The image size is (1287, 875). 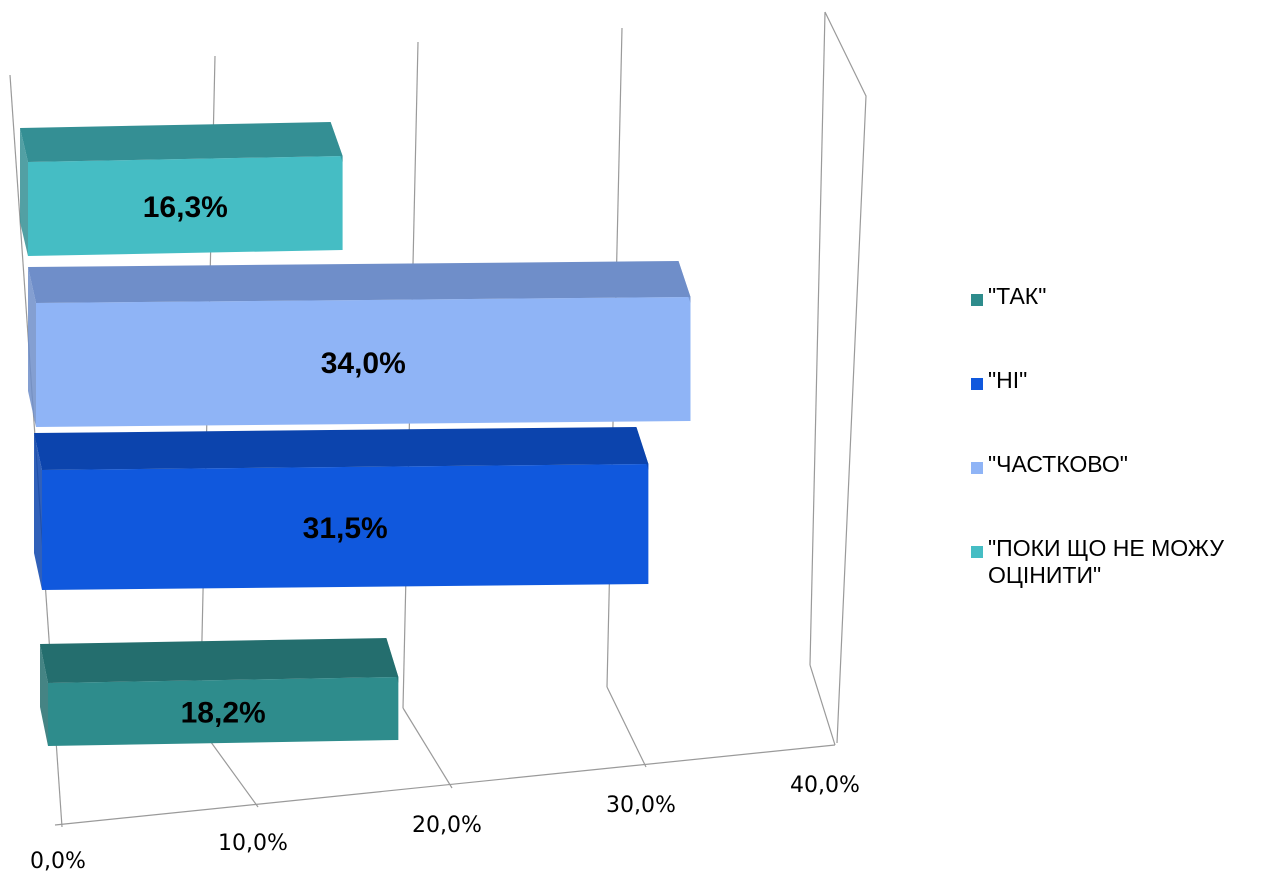 What do you see at coordinates (253, 843) in the screenshot?
I see `x-tick-label: 10,0%` at bounding box center [253, 843].